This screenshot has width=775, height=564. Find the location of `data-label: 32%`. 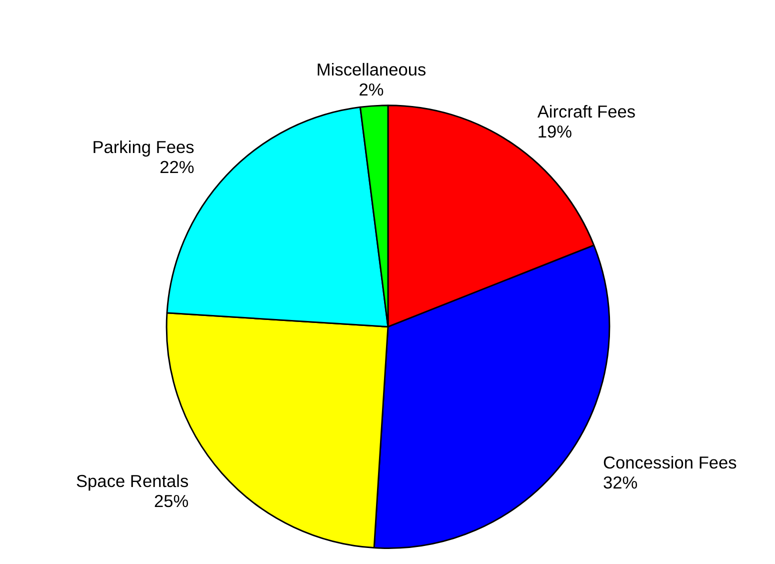

data-label: 32% is located at coordinates (620, 482).